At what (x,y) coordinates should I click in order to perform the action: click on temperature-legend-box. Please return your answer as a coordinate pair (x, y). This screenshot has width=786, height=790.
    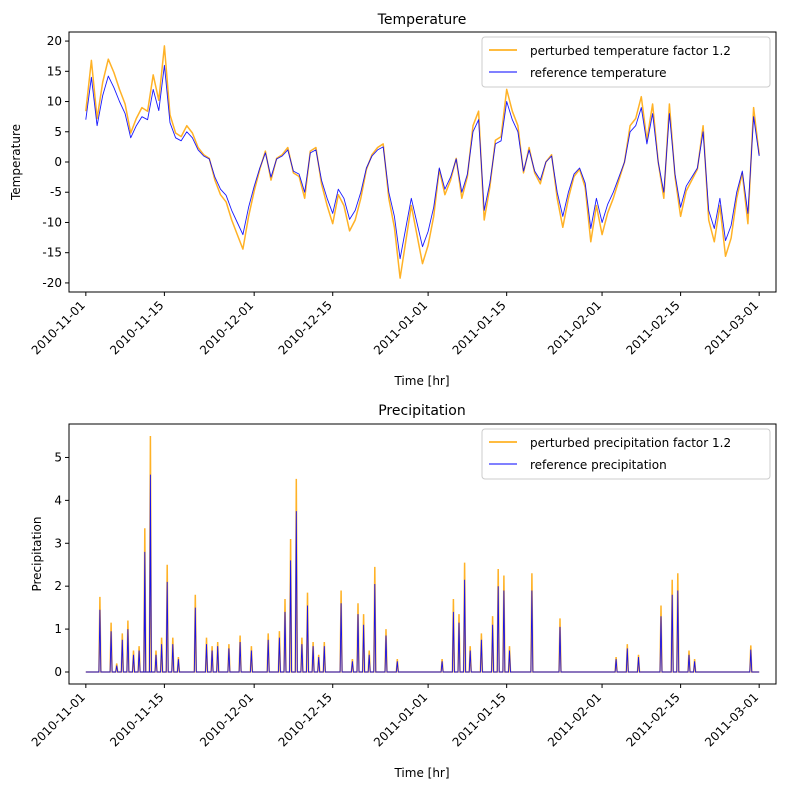
    Looking at the image, I should click on (626, 62).